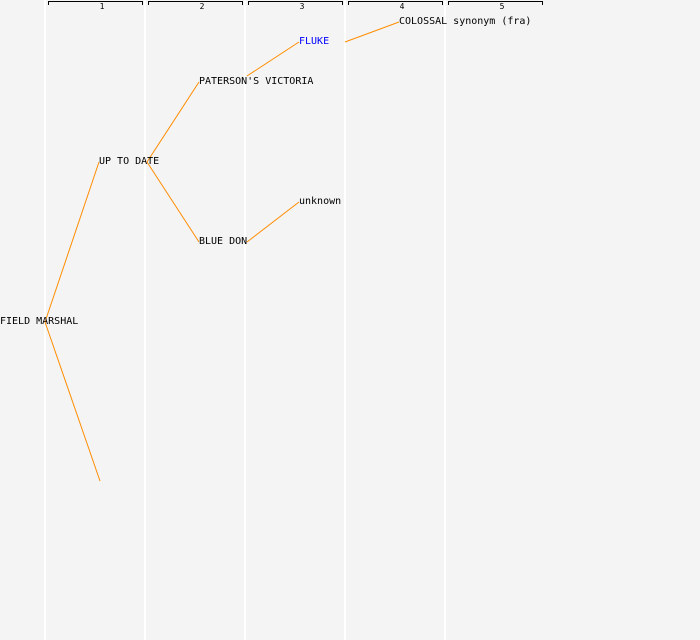  I want to click on node-field-marshal: FIELD MARSHAL, so click(39, 321).